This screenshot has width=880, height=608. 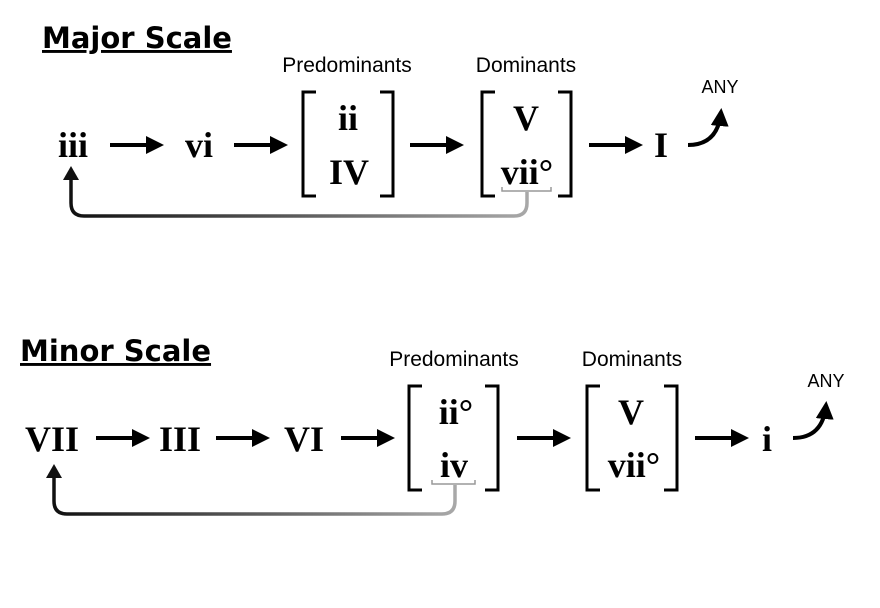 What do you see at coordinates (527, 172) in the screenshot?
I see `major-chord-vii-dim: vii°` at bounding box center [527, 172].